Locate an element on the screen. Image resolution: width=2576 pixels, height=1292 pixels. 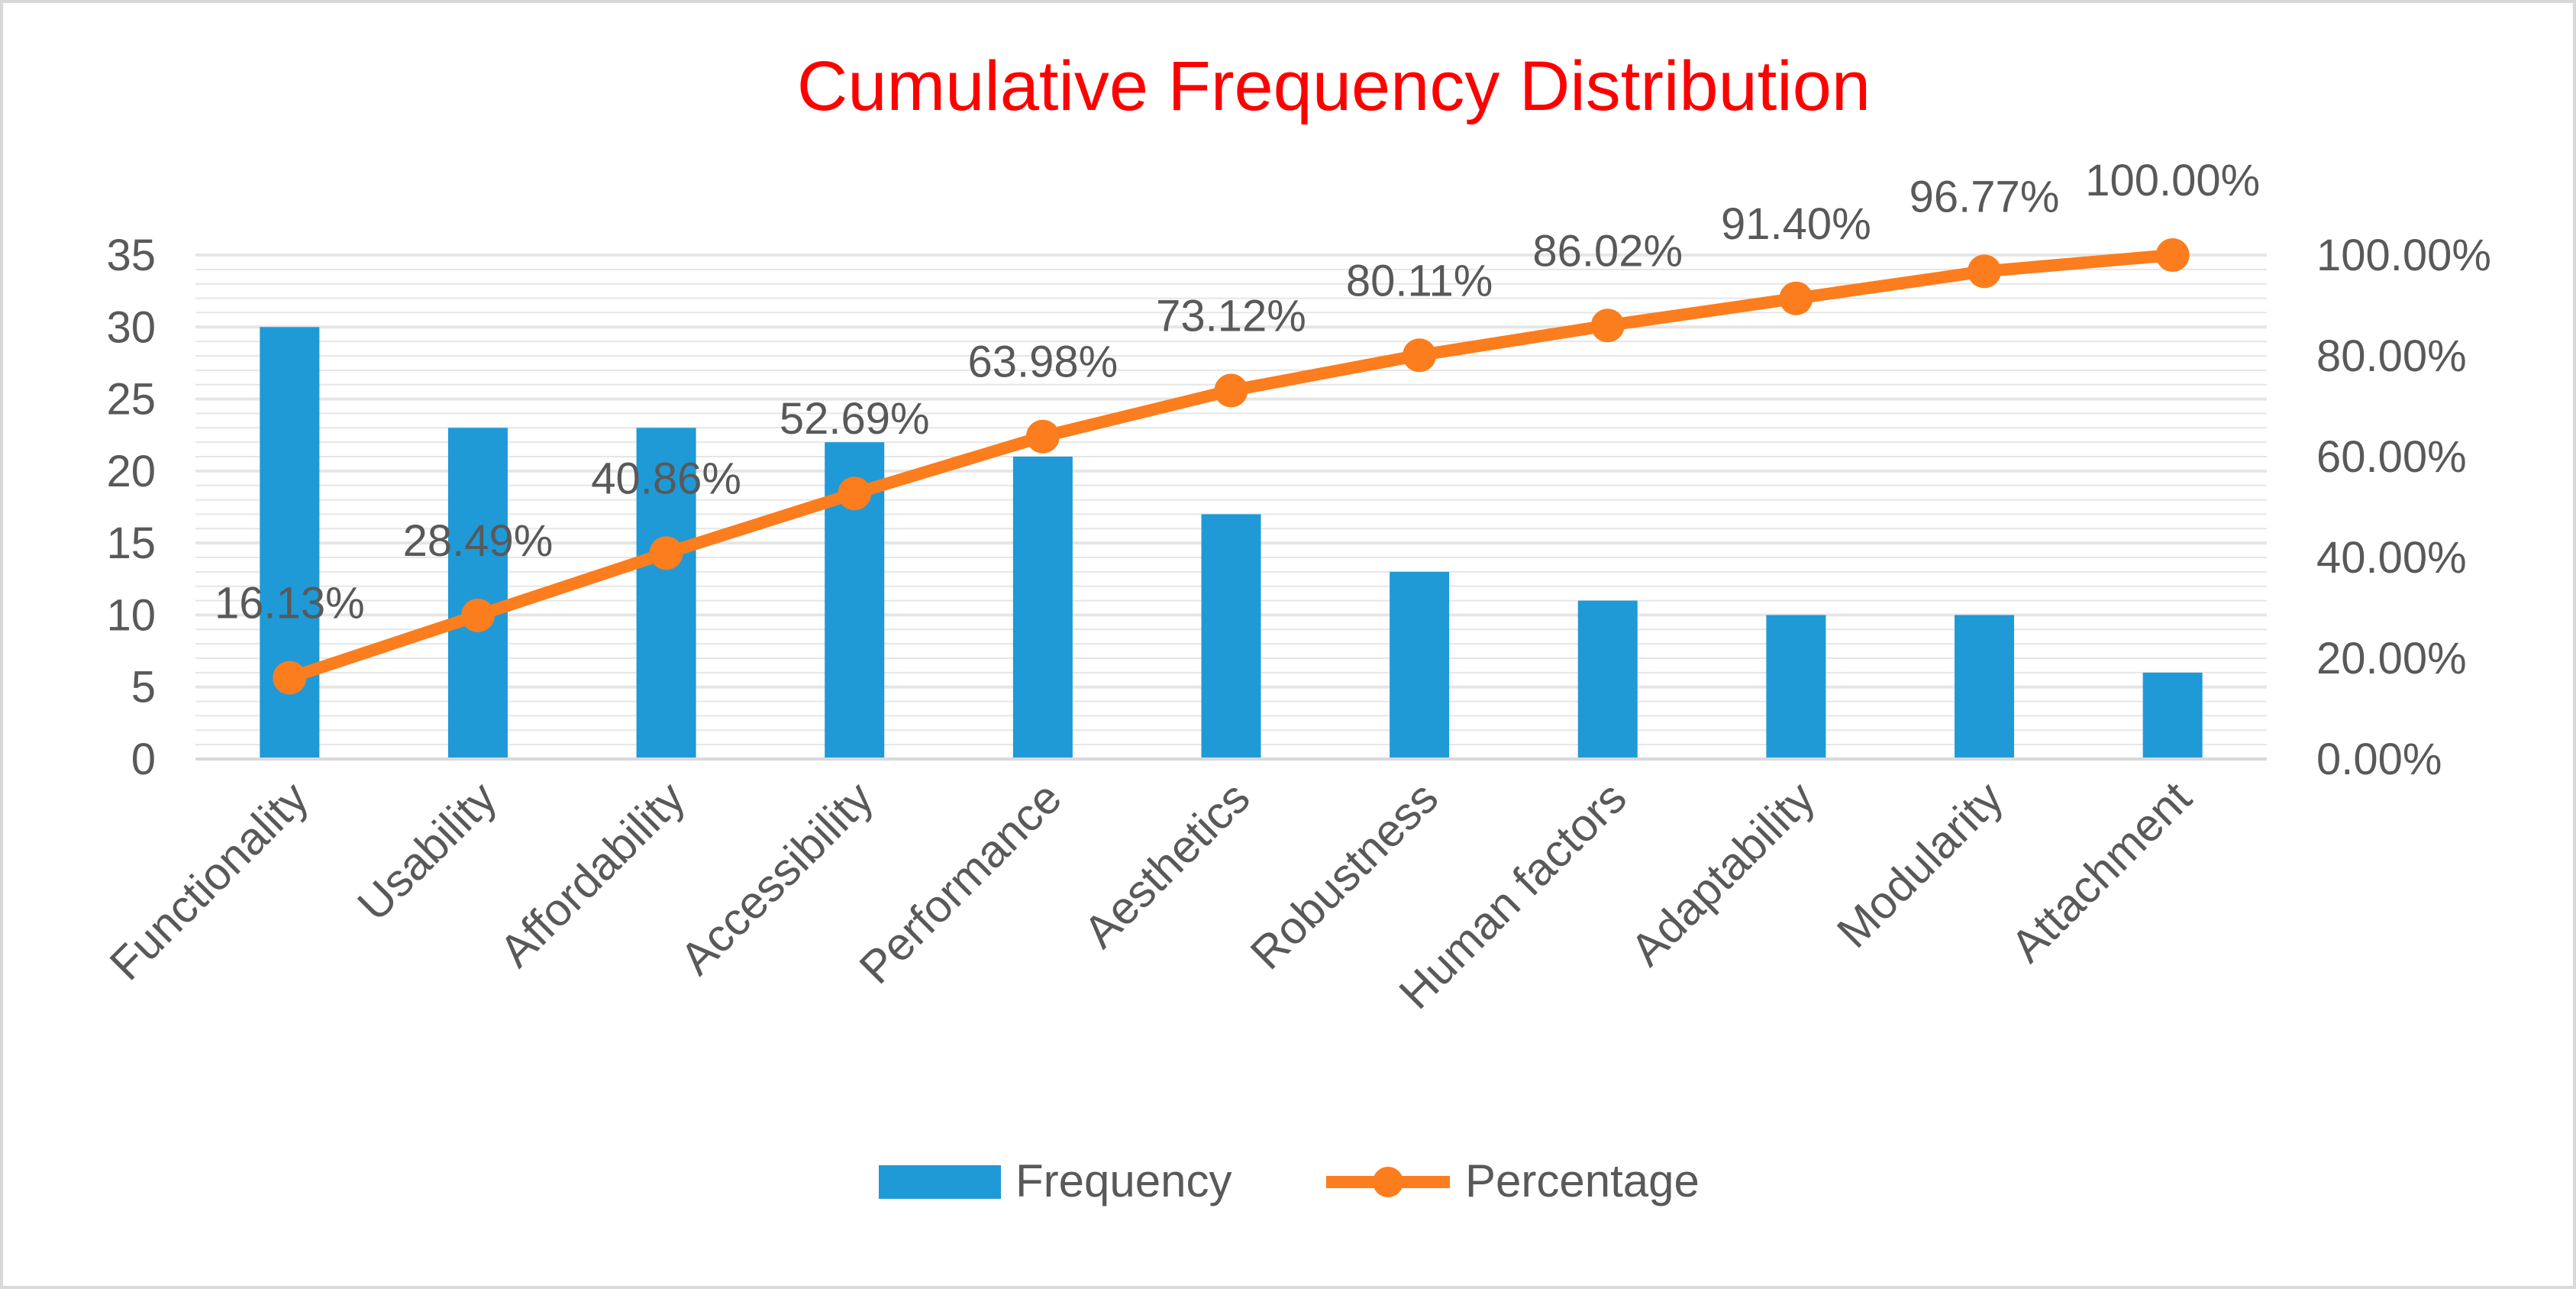
left-tick-label: 0 is located at coordinates (143, 759).